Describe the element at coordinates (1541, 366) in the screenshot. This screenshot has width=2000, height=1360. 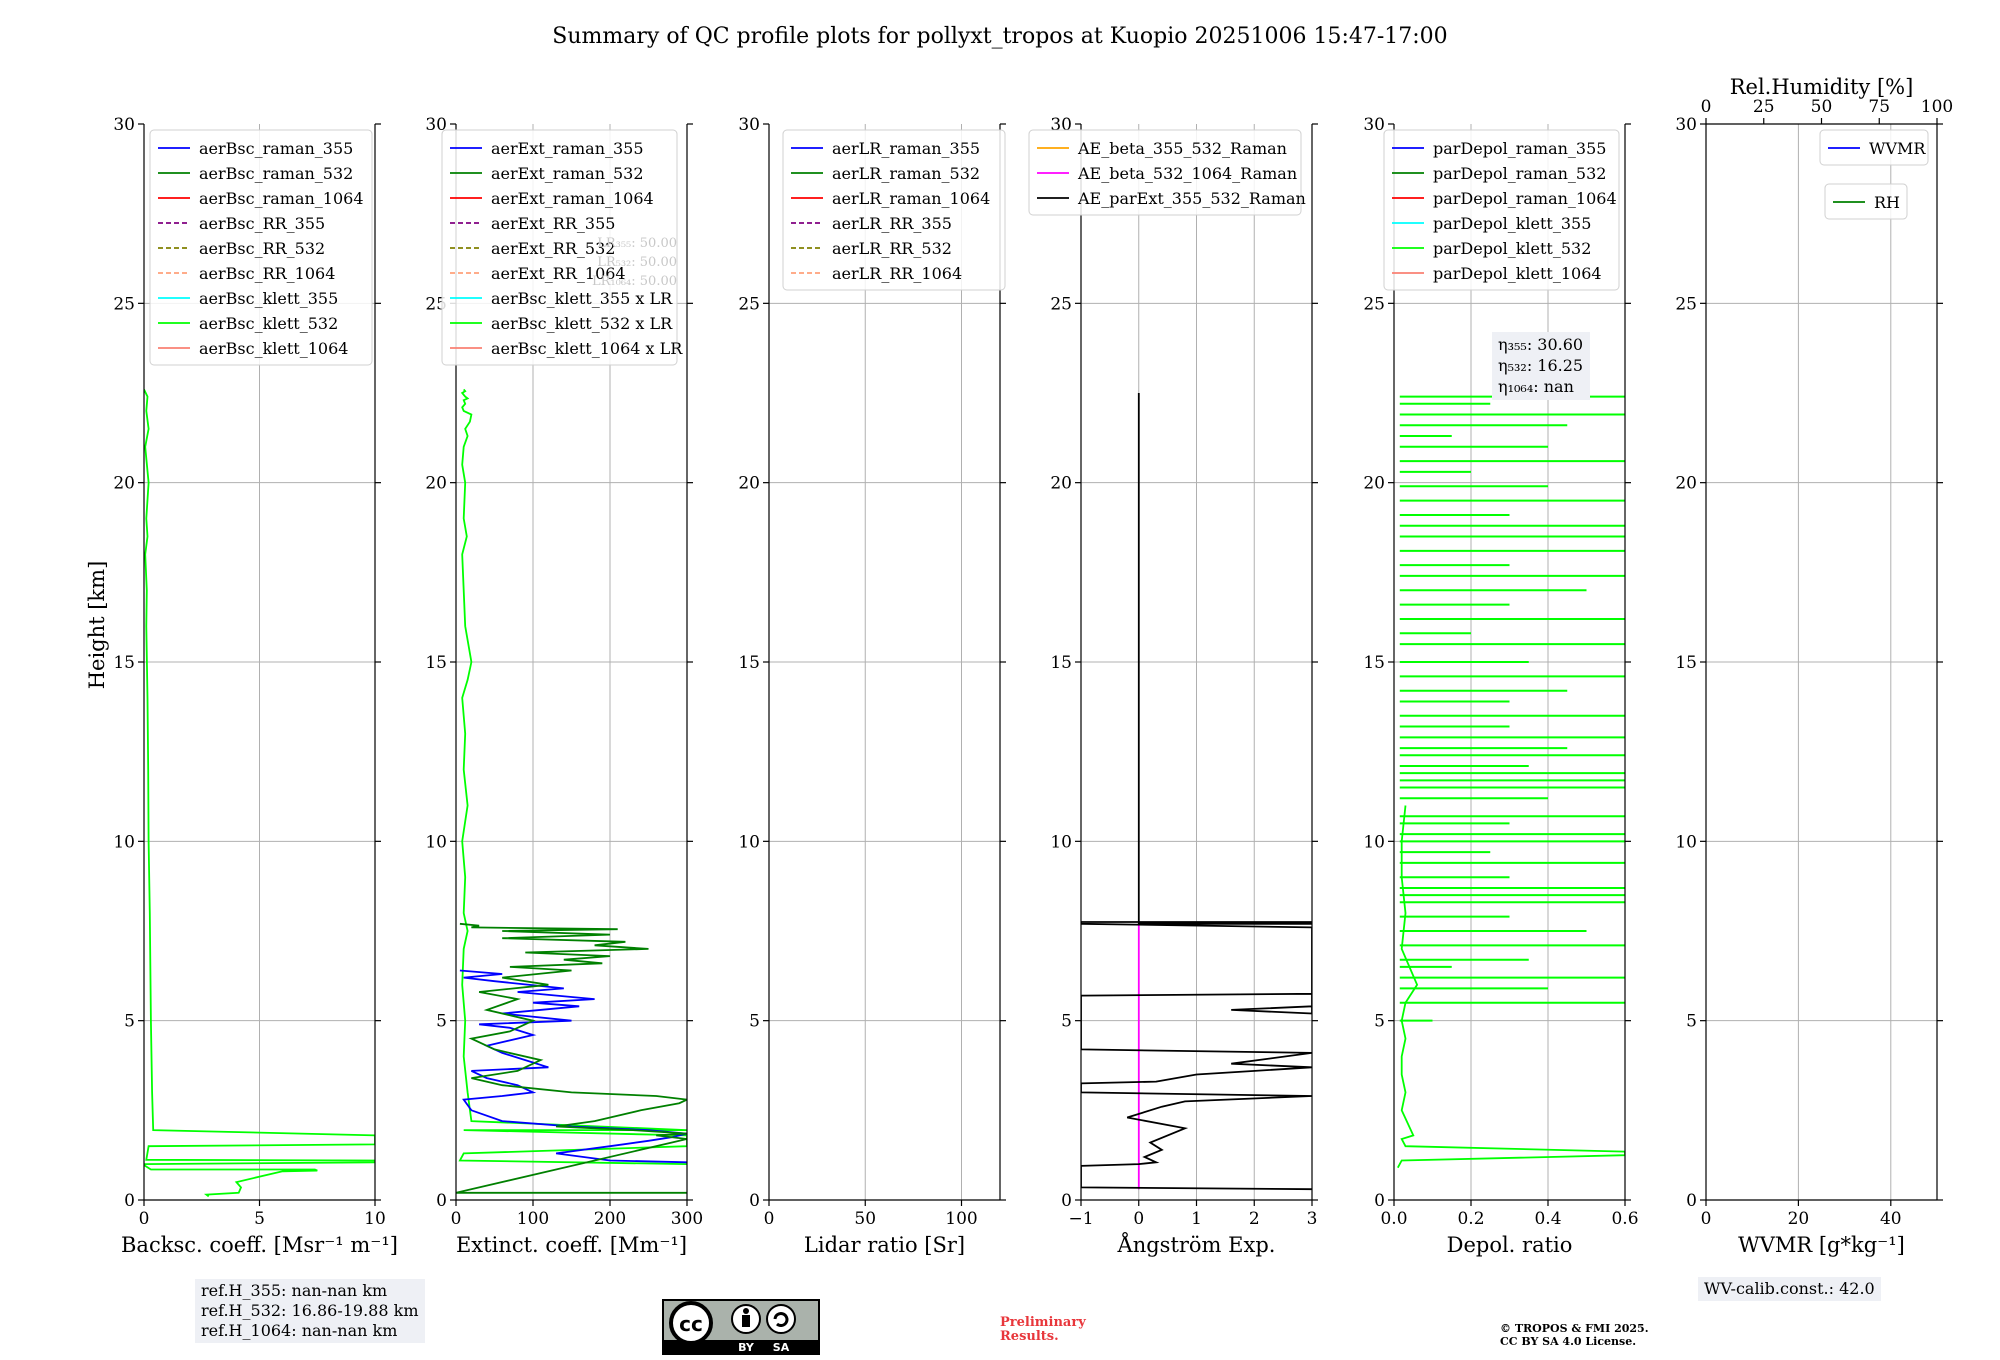
I see `eta-box` at that location.